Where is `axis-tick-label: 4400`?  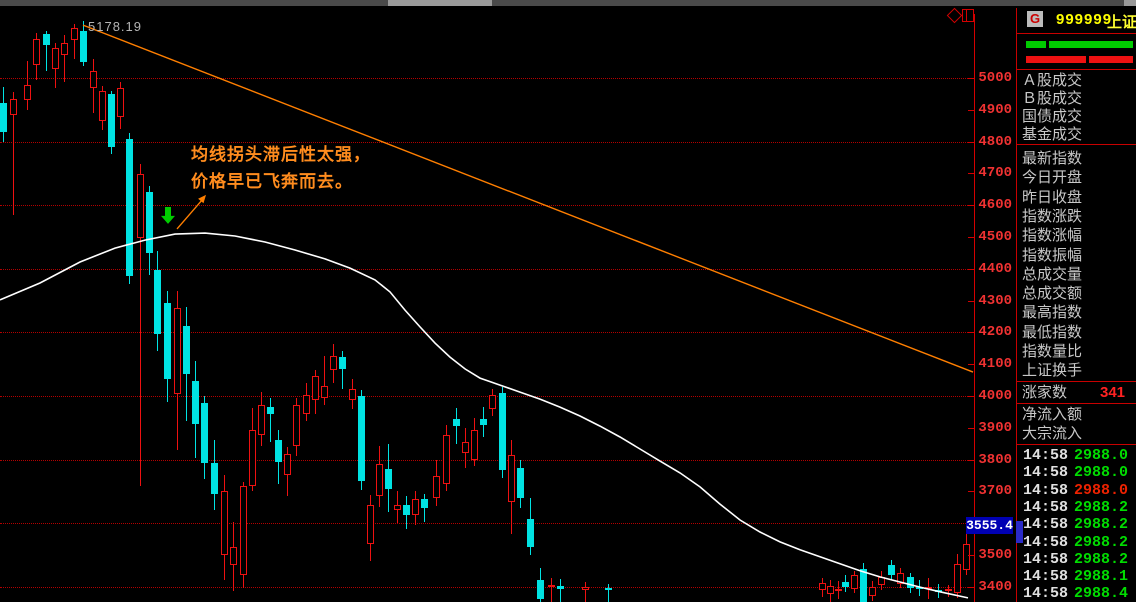
axis-tick-label: 4400 is located at coordinates (995, 268).